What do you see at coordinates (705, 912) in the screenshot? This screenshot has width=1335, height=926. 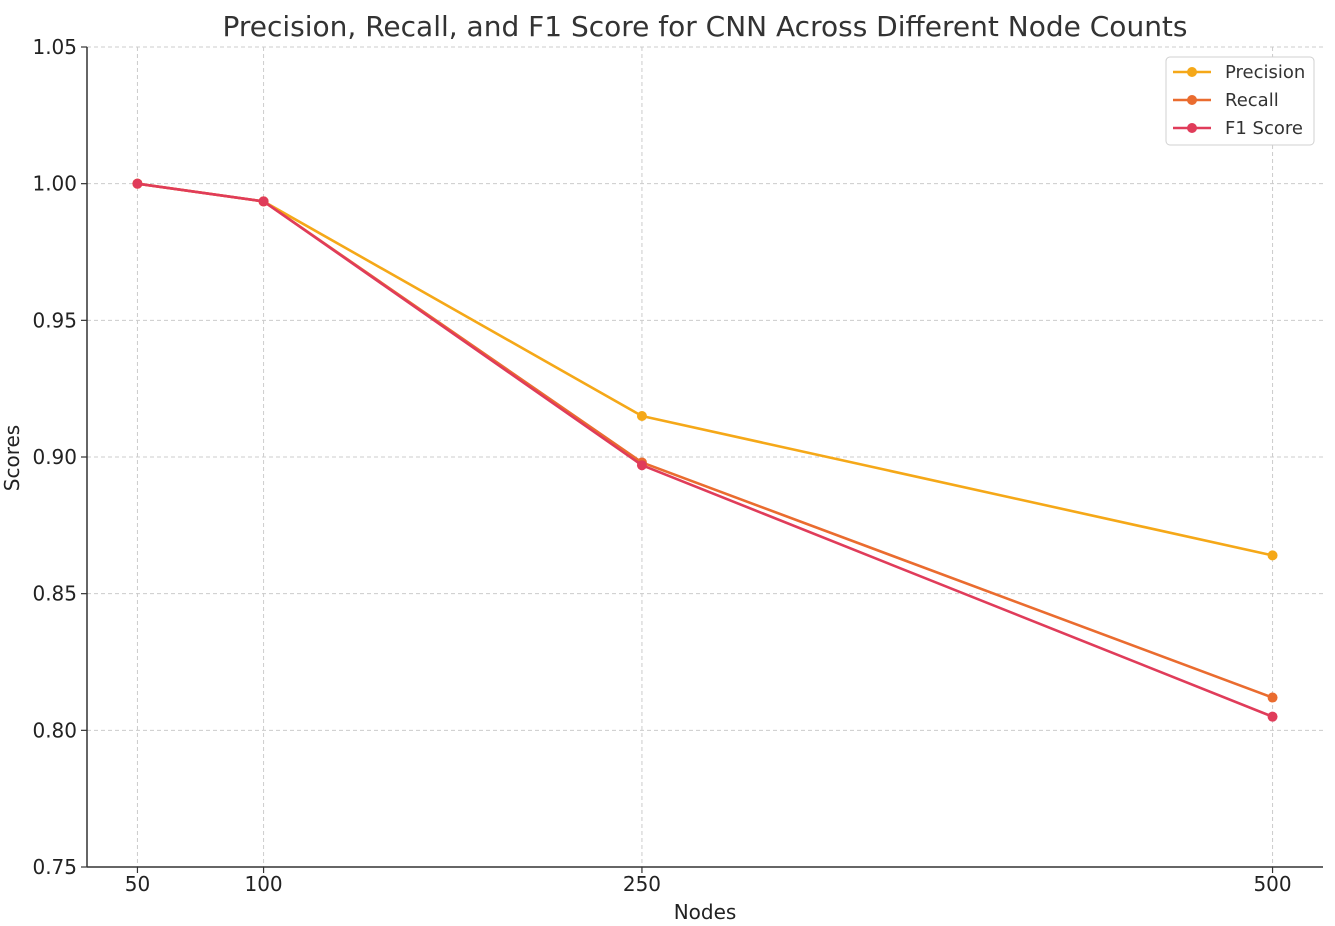 I see `x-axis-label: Nodes` at bounding box center [705, 912].